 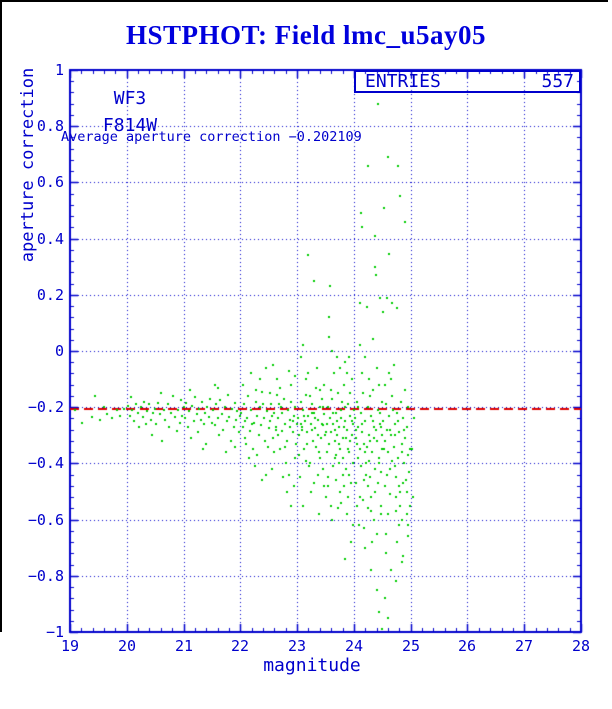 What do you see at coordinates (297, 646) in the screenshot?
I see `x-tick-label: 23` at bounding box center [297, 646].